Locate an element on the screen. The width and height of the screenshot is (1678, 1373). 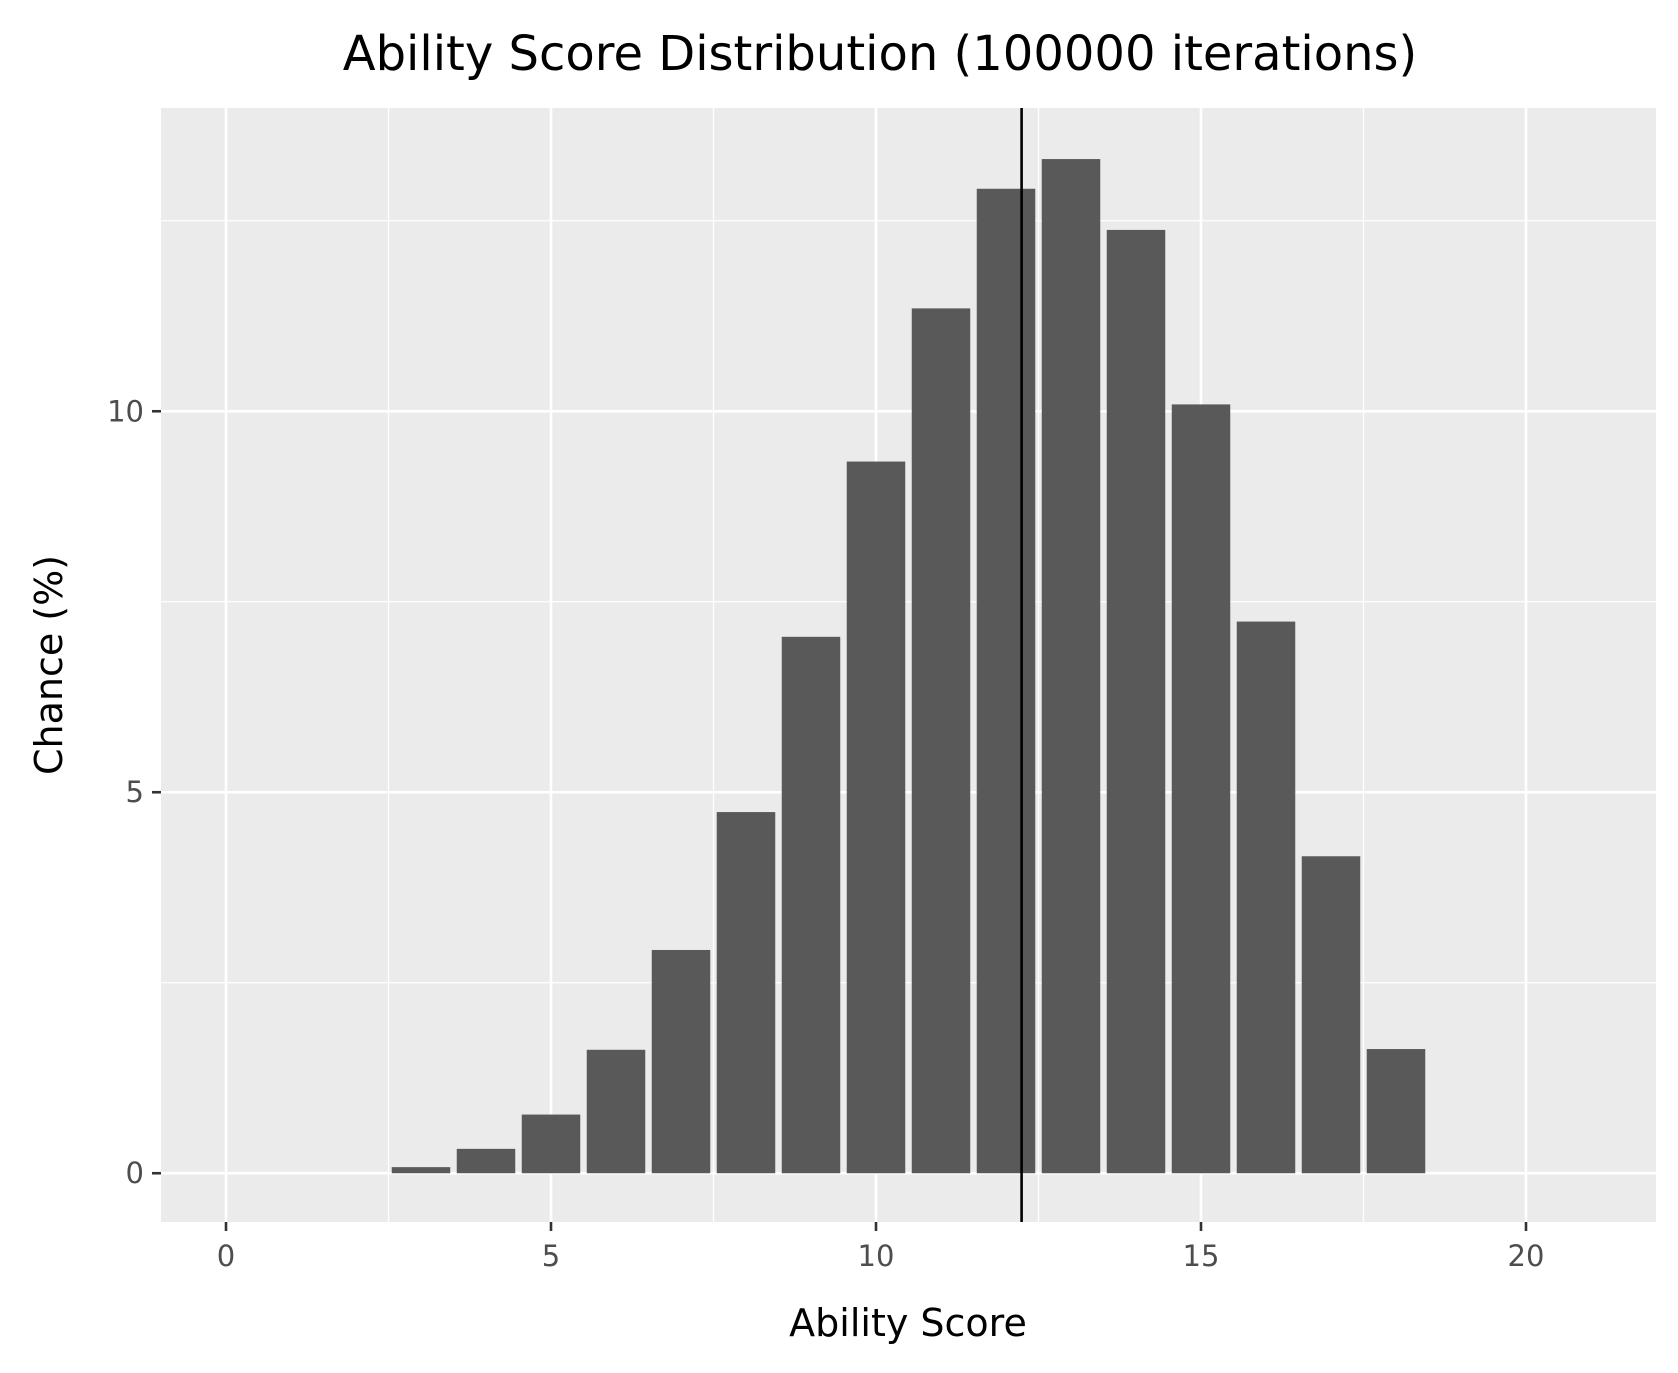
x-tick-label: 10 is located at coordinates (876, 1256).